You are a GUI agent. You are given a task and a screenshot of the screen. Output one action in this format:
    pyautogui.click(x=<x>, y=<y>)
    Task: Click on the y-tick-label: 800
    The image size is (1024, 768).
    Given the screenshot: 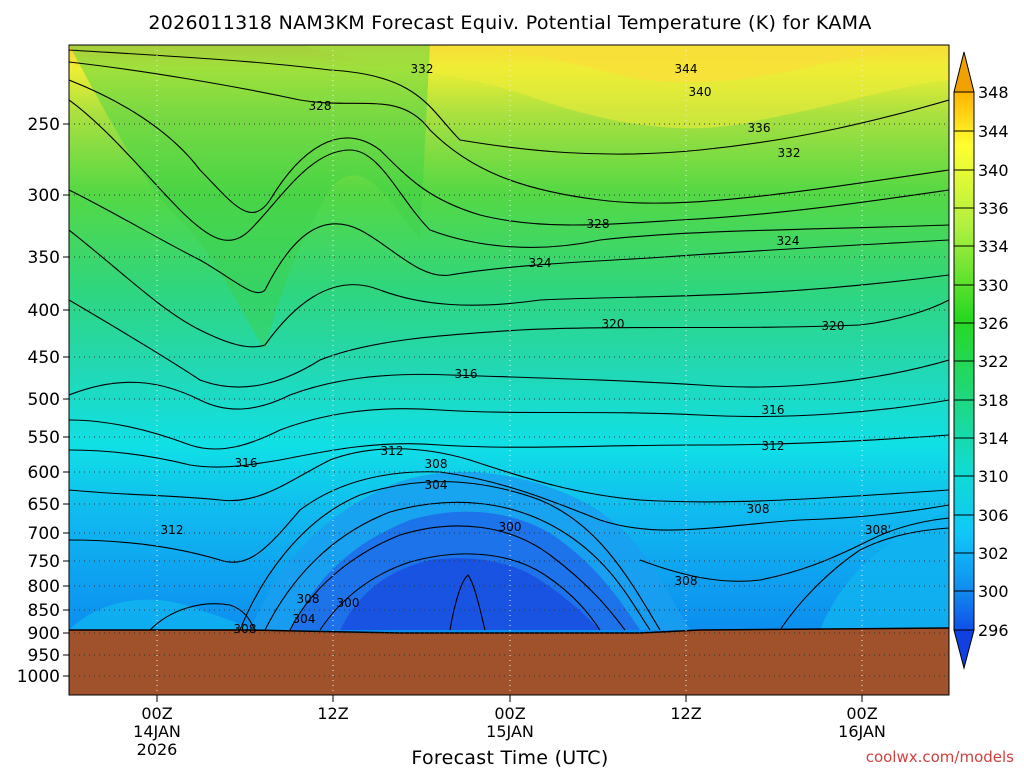 What is the action you would take?
    pyautogui.click(x=44, y=587)
    